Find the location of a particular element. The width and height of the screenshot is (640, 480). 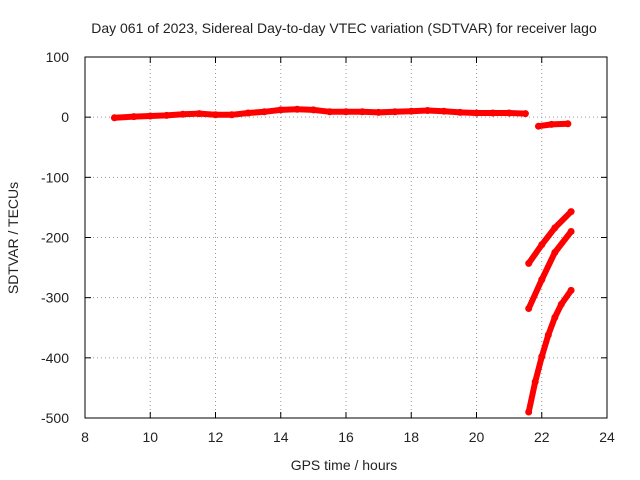

x-tick-label: 16 is located at coordinates (346, 437).